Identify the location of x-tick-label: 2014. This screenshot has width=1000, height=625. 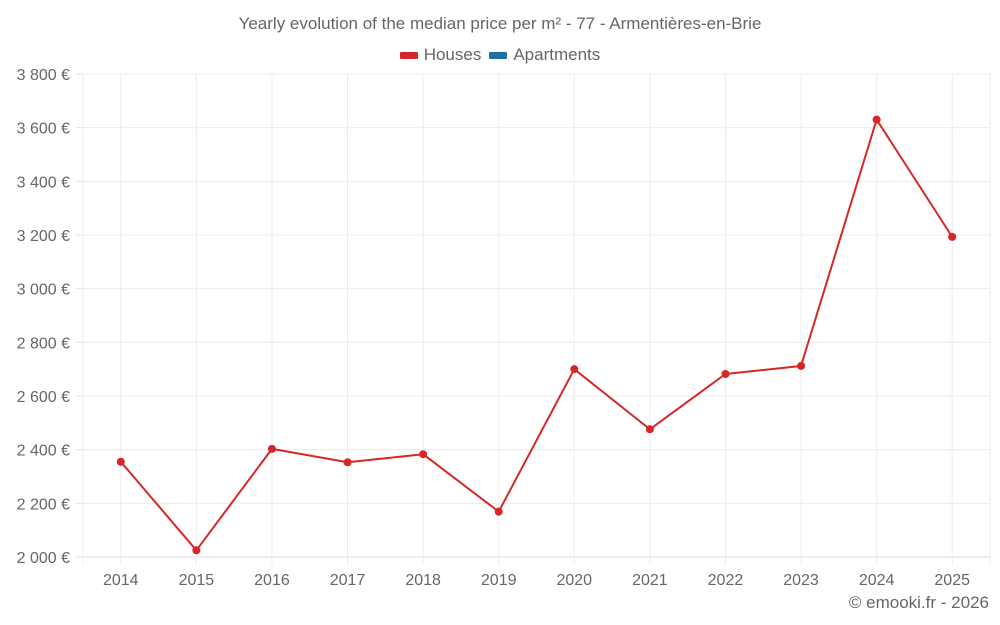
(121, 580).